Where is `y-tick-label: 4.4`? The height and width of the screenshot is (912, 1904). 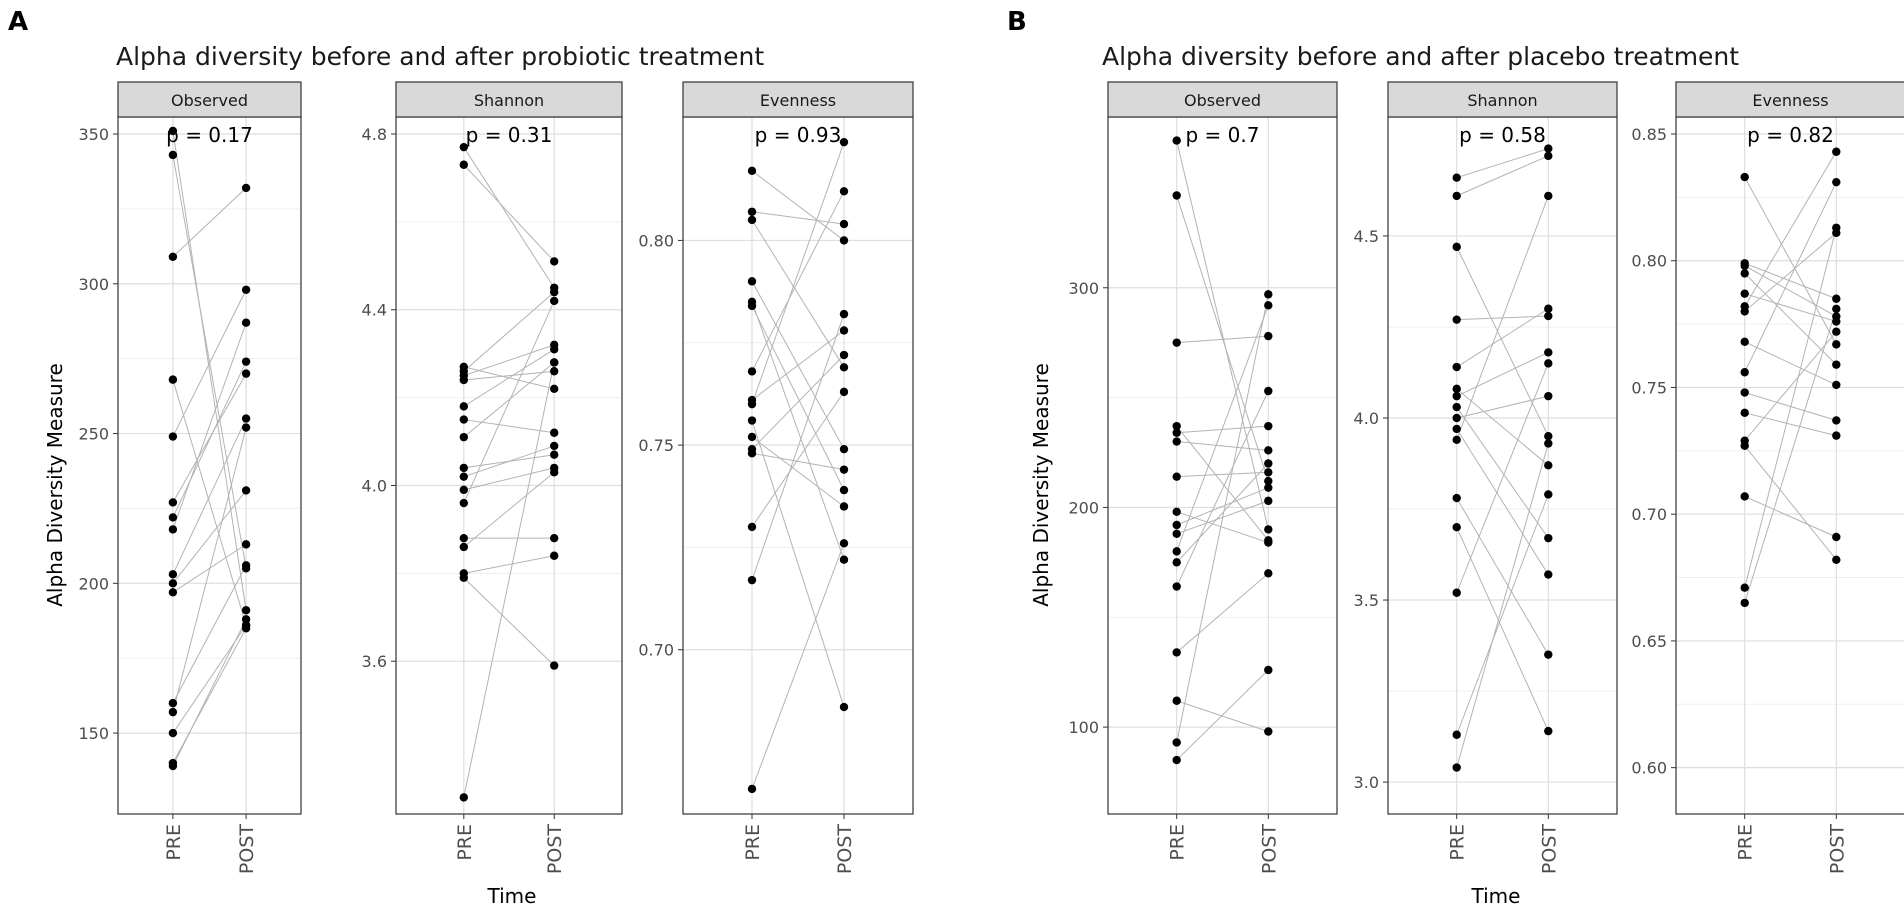
y-tick-label: 4.4 is located at coordinates (374, 310).